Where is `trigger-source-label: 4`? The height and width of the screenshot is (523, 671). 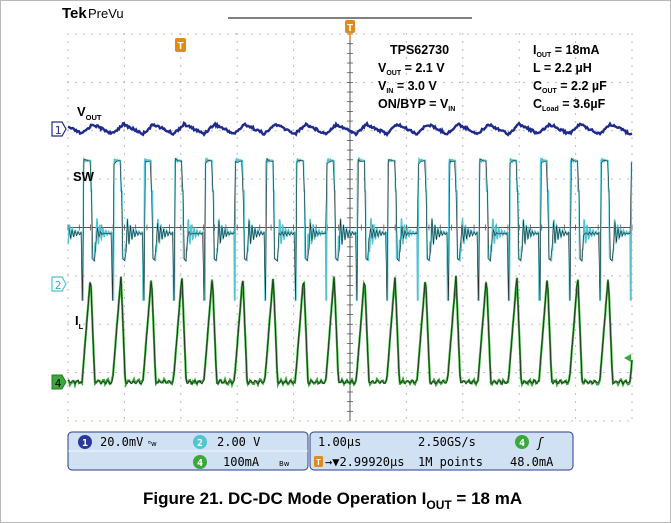 trigger-source-label: 4 is located at coordinates (522, 443).